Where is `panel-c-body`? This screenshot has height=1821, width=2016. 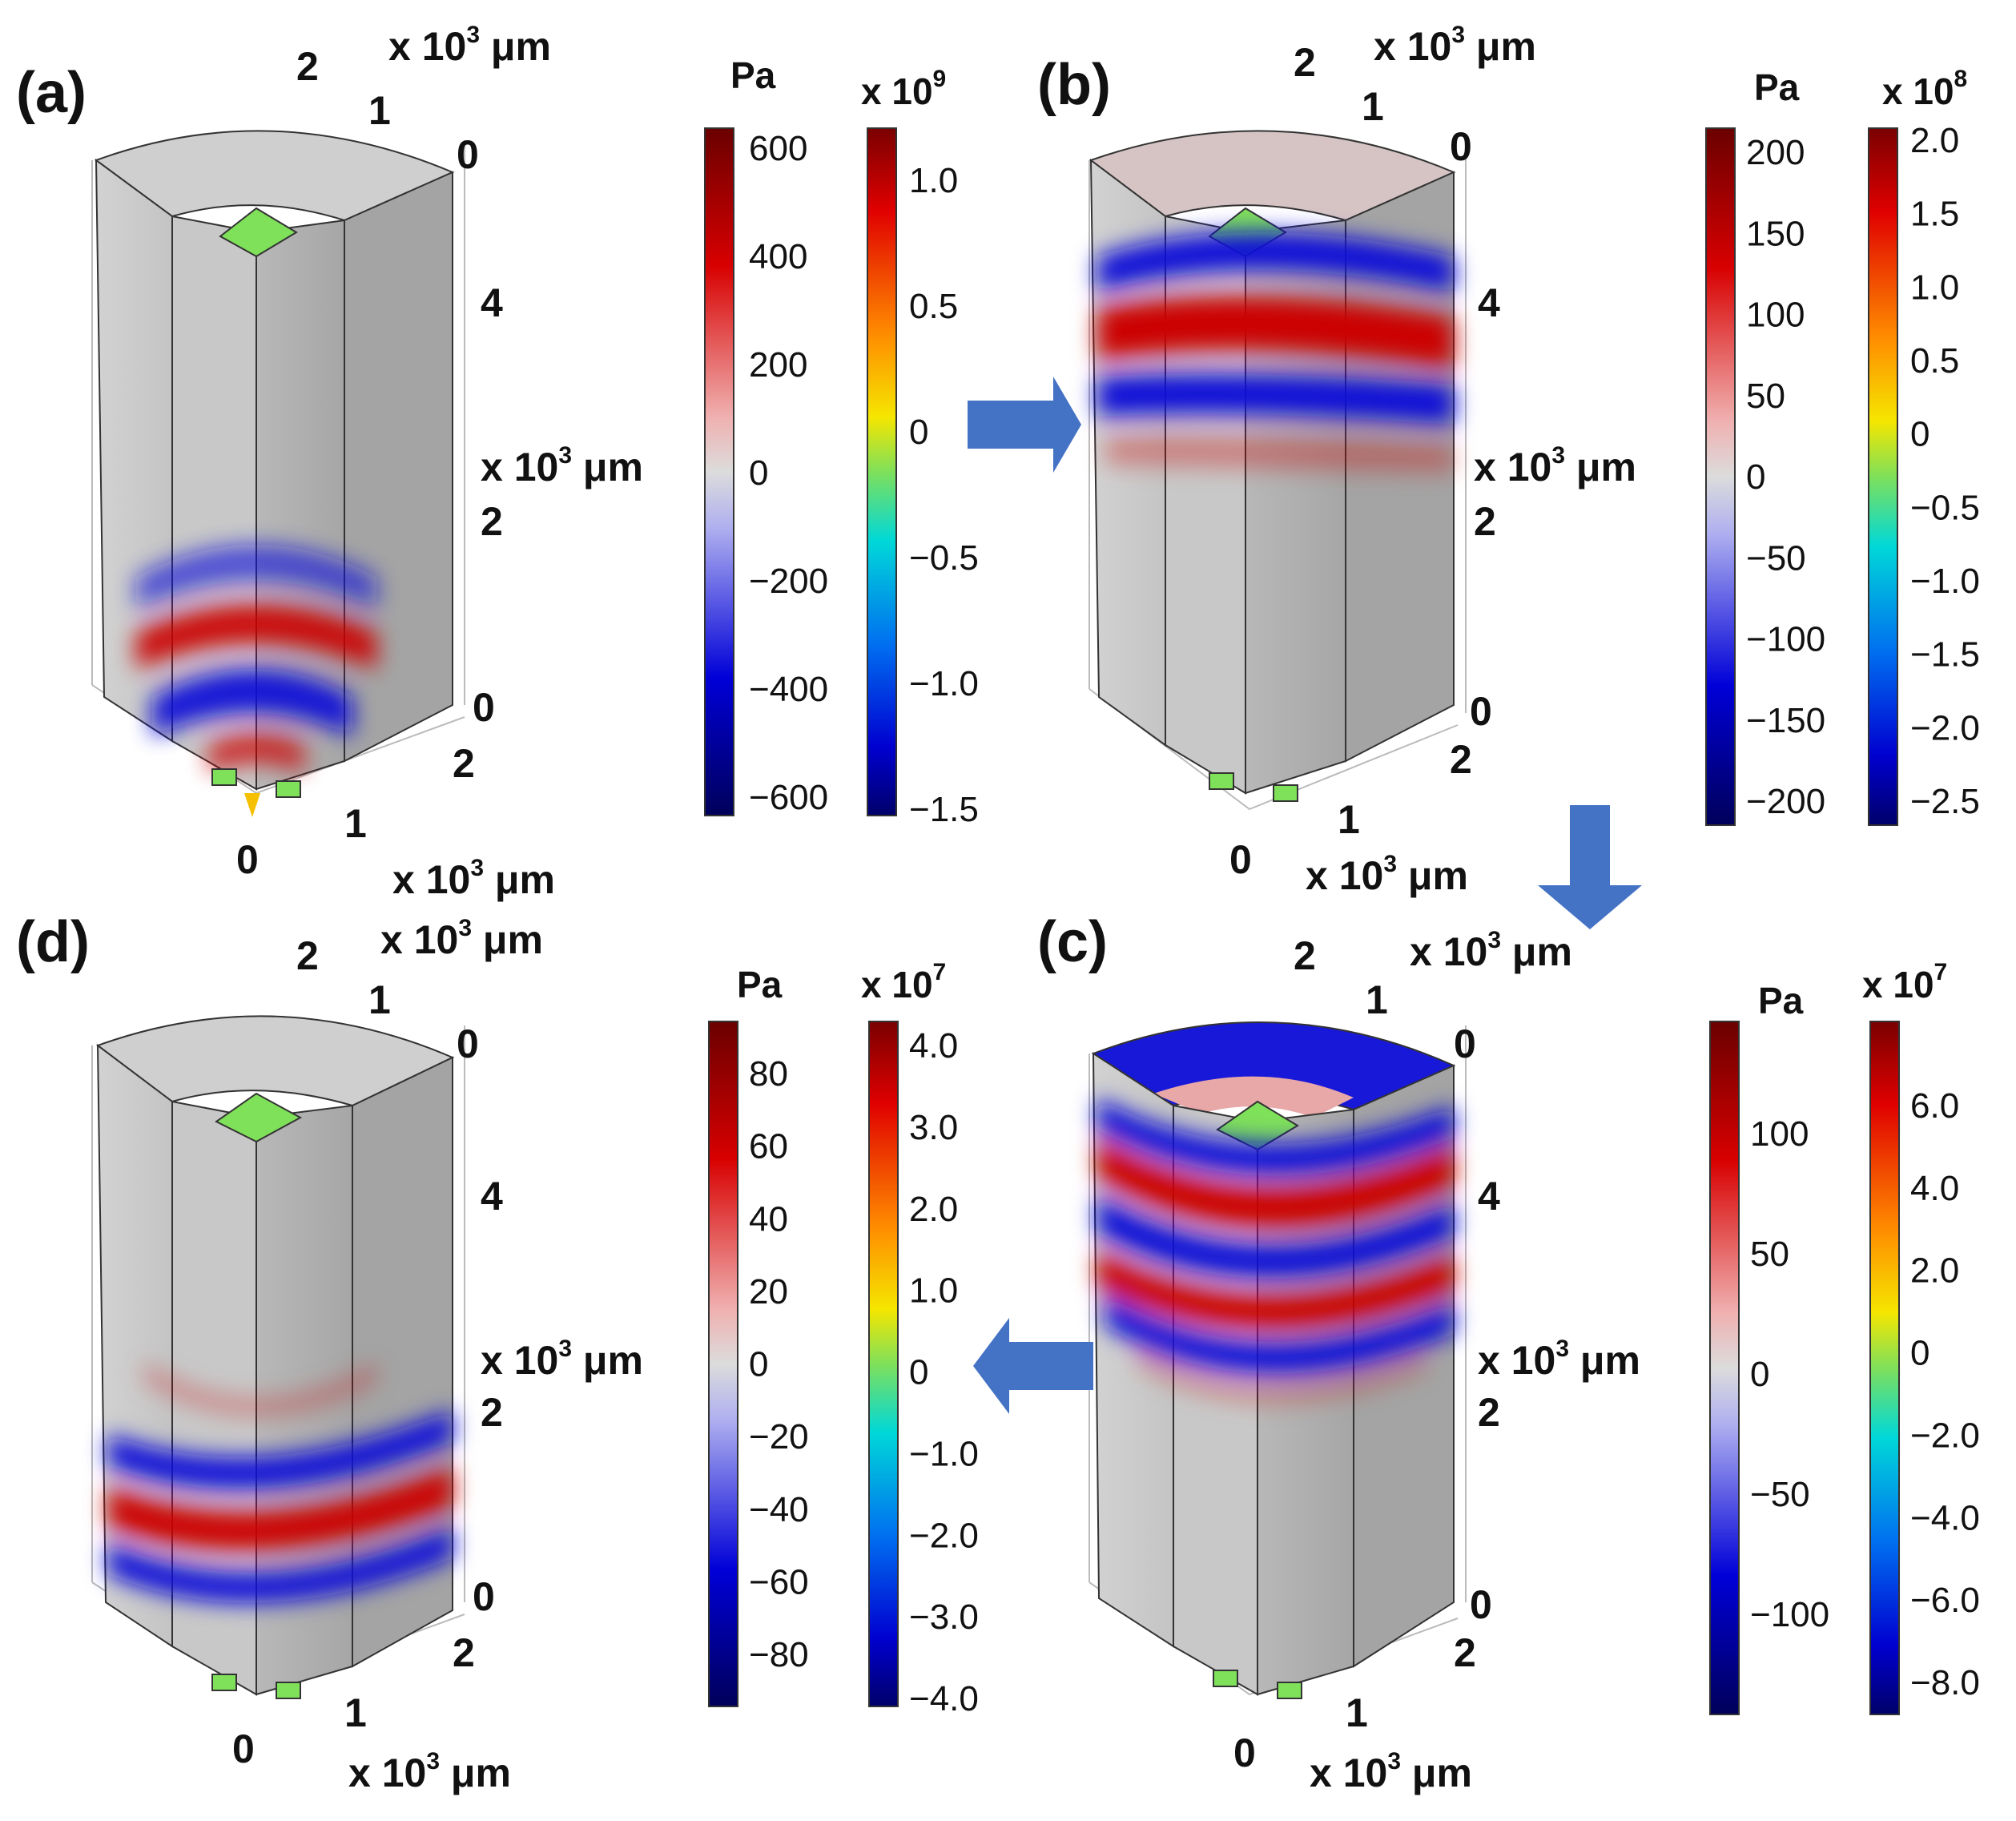 panel-c-body is located at coordinates (1273, 1360).